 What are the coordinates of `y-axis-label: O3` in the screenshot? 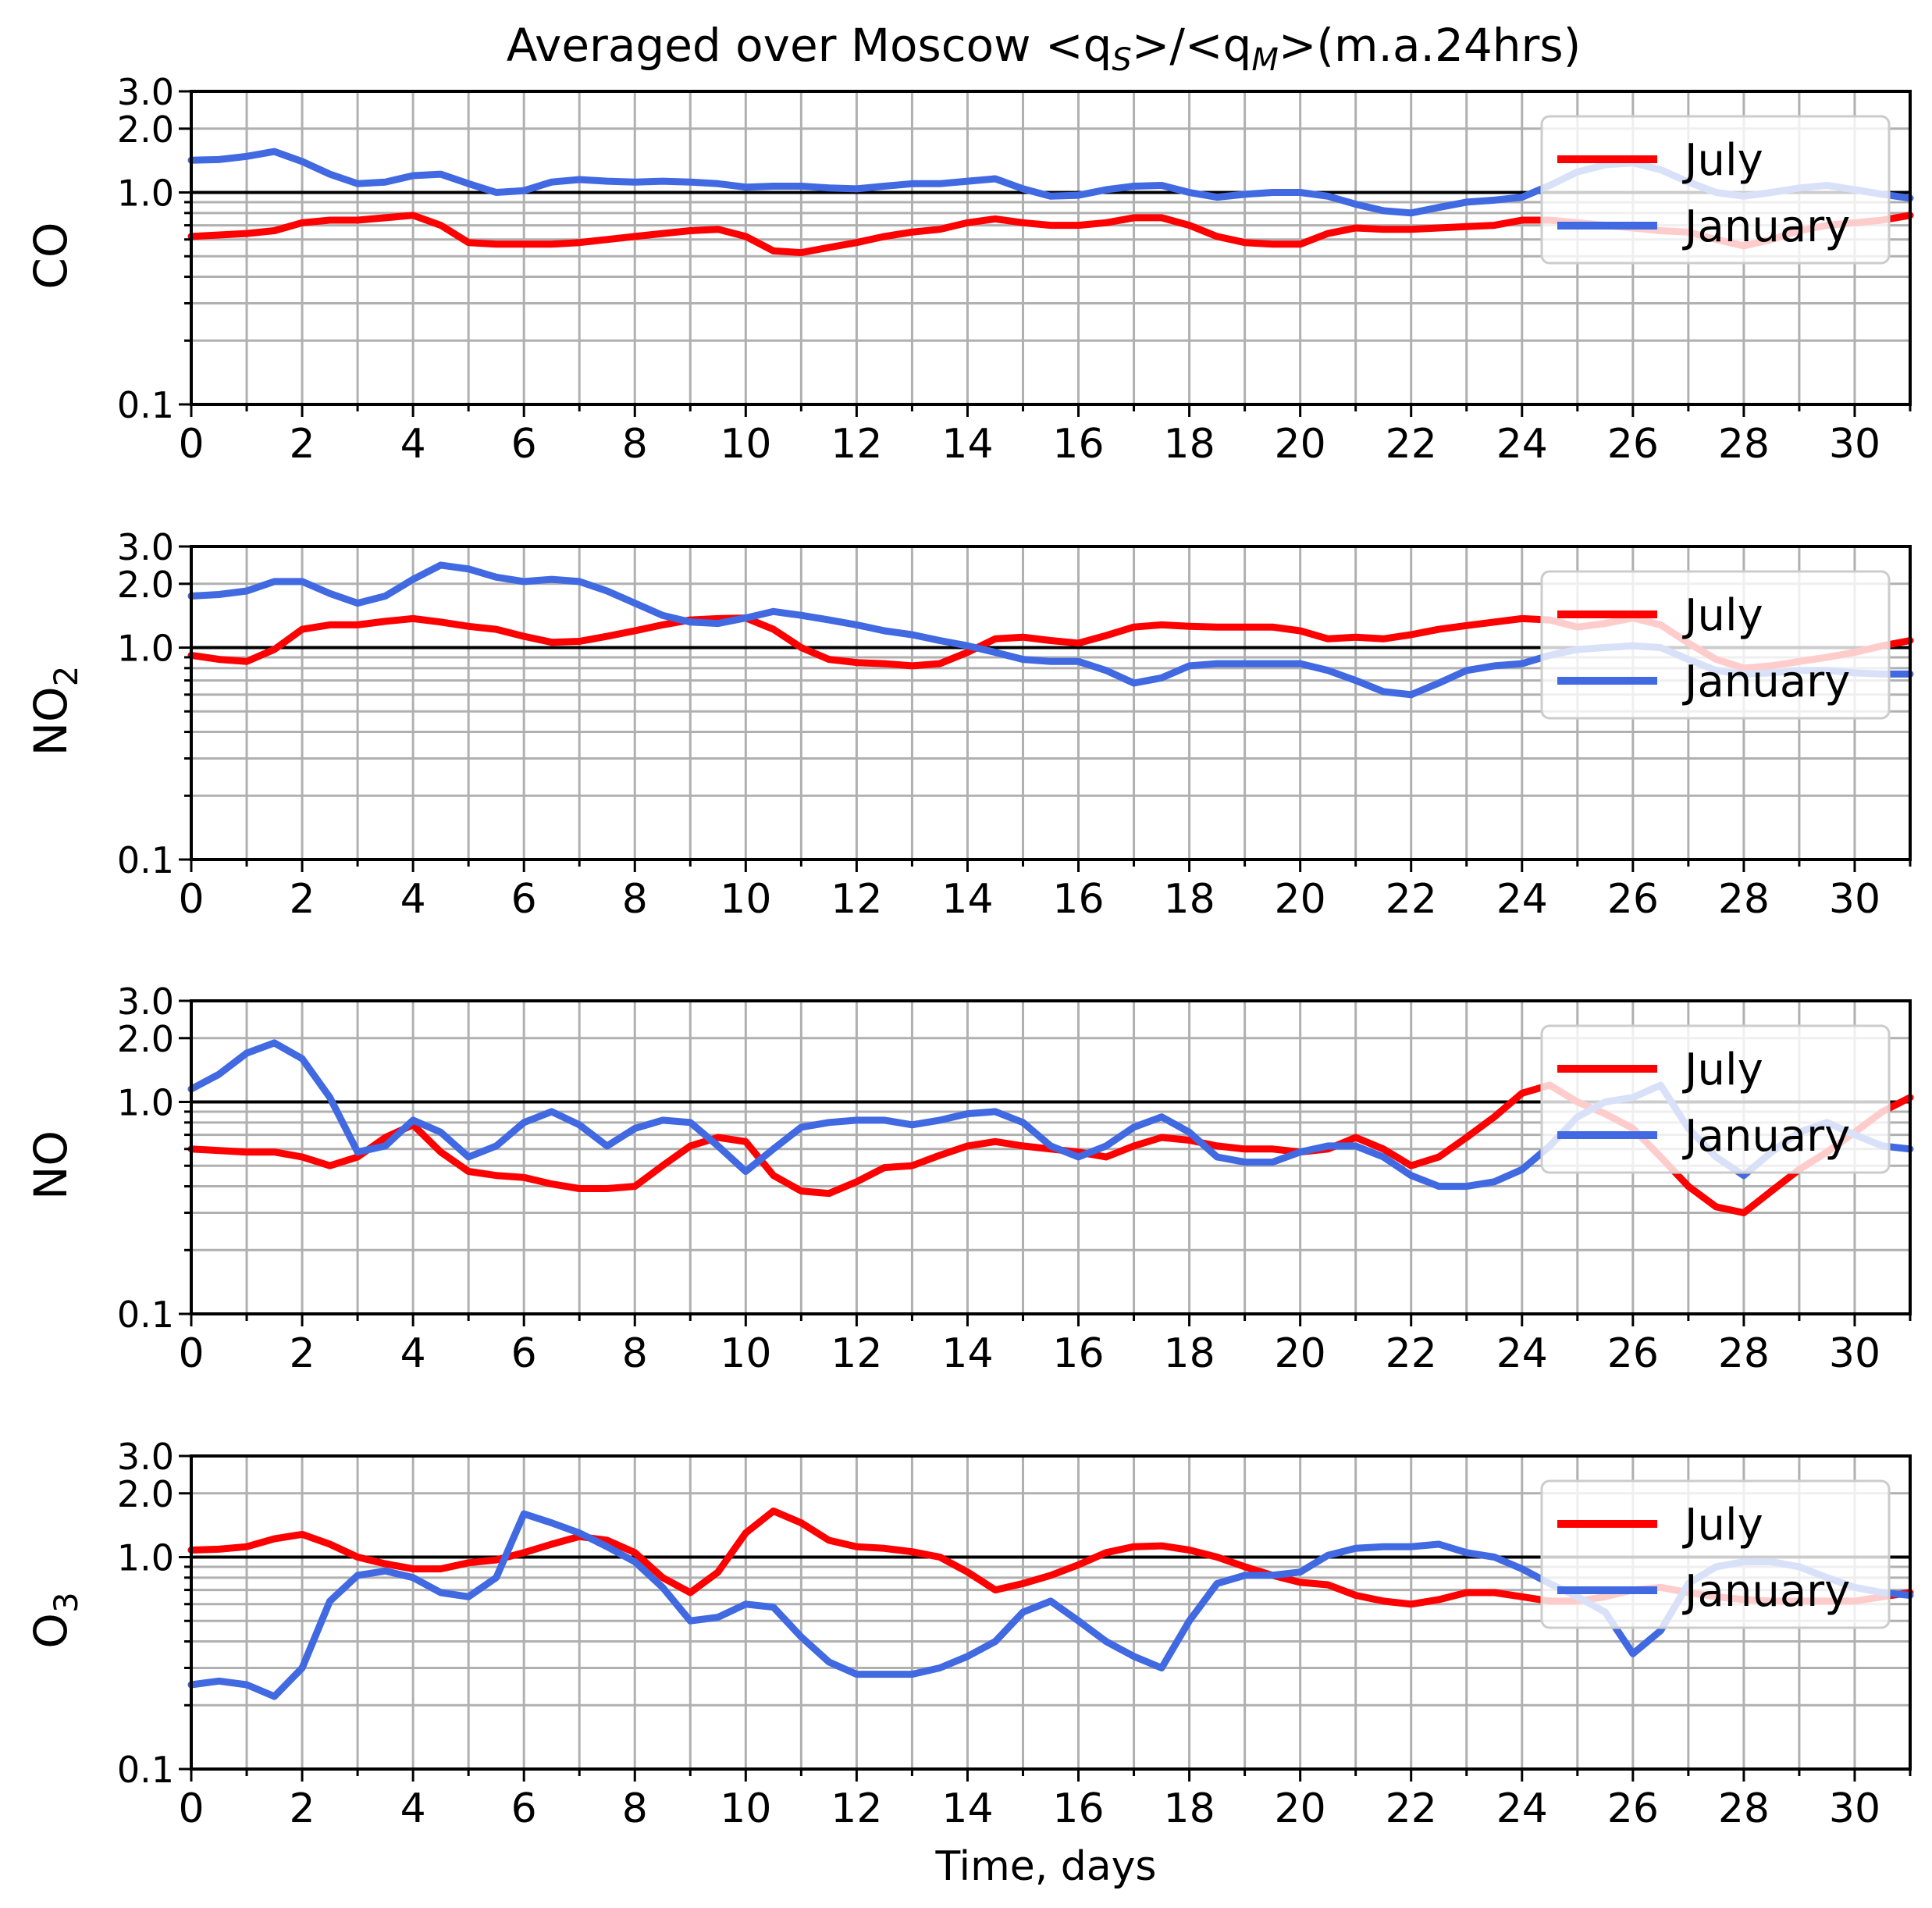 It's located at (54, 1620).